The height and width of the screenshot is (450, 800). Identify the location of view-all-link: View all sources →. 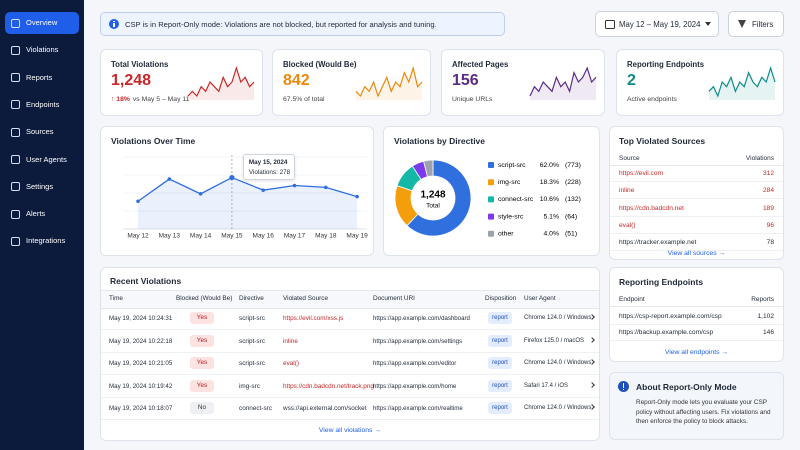
(696, 253).